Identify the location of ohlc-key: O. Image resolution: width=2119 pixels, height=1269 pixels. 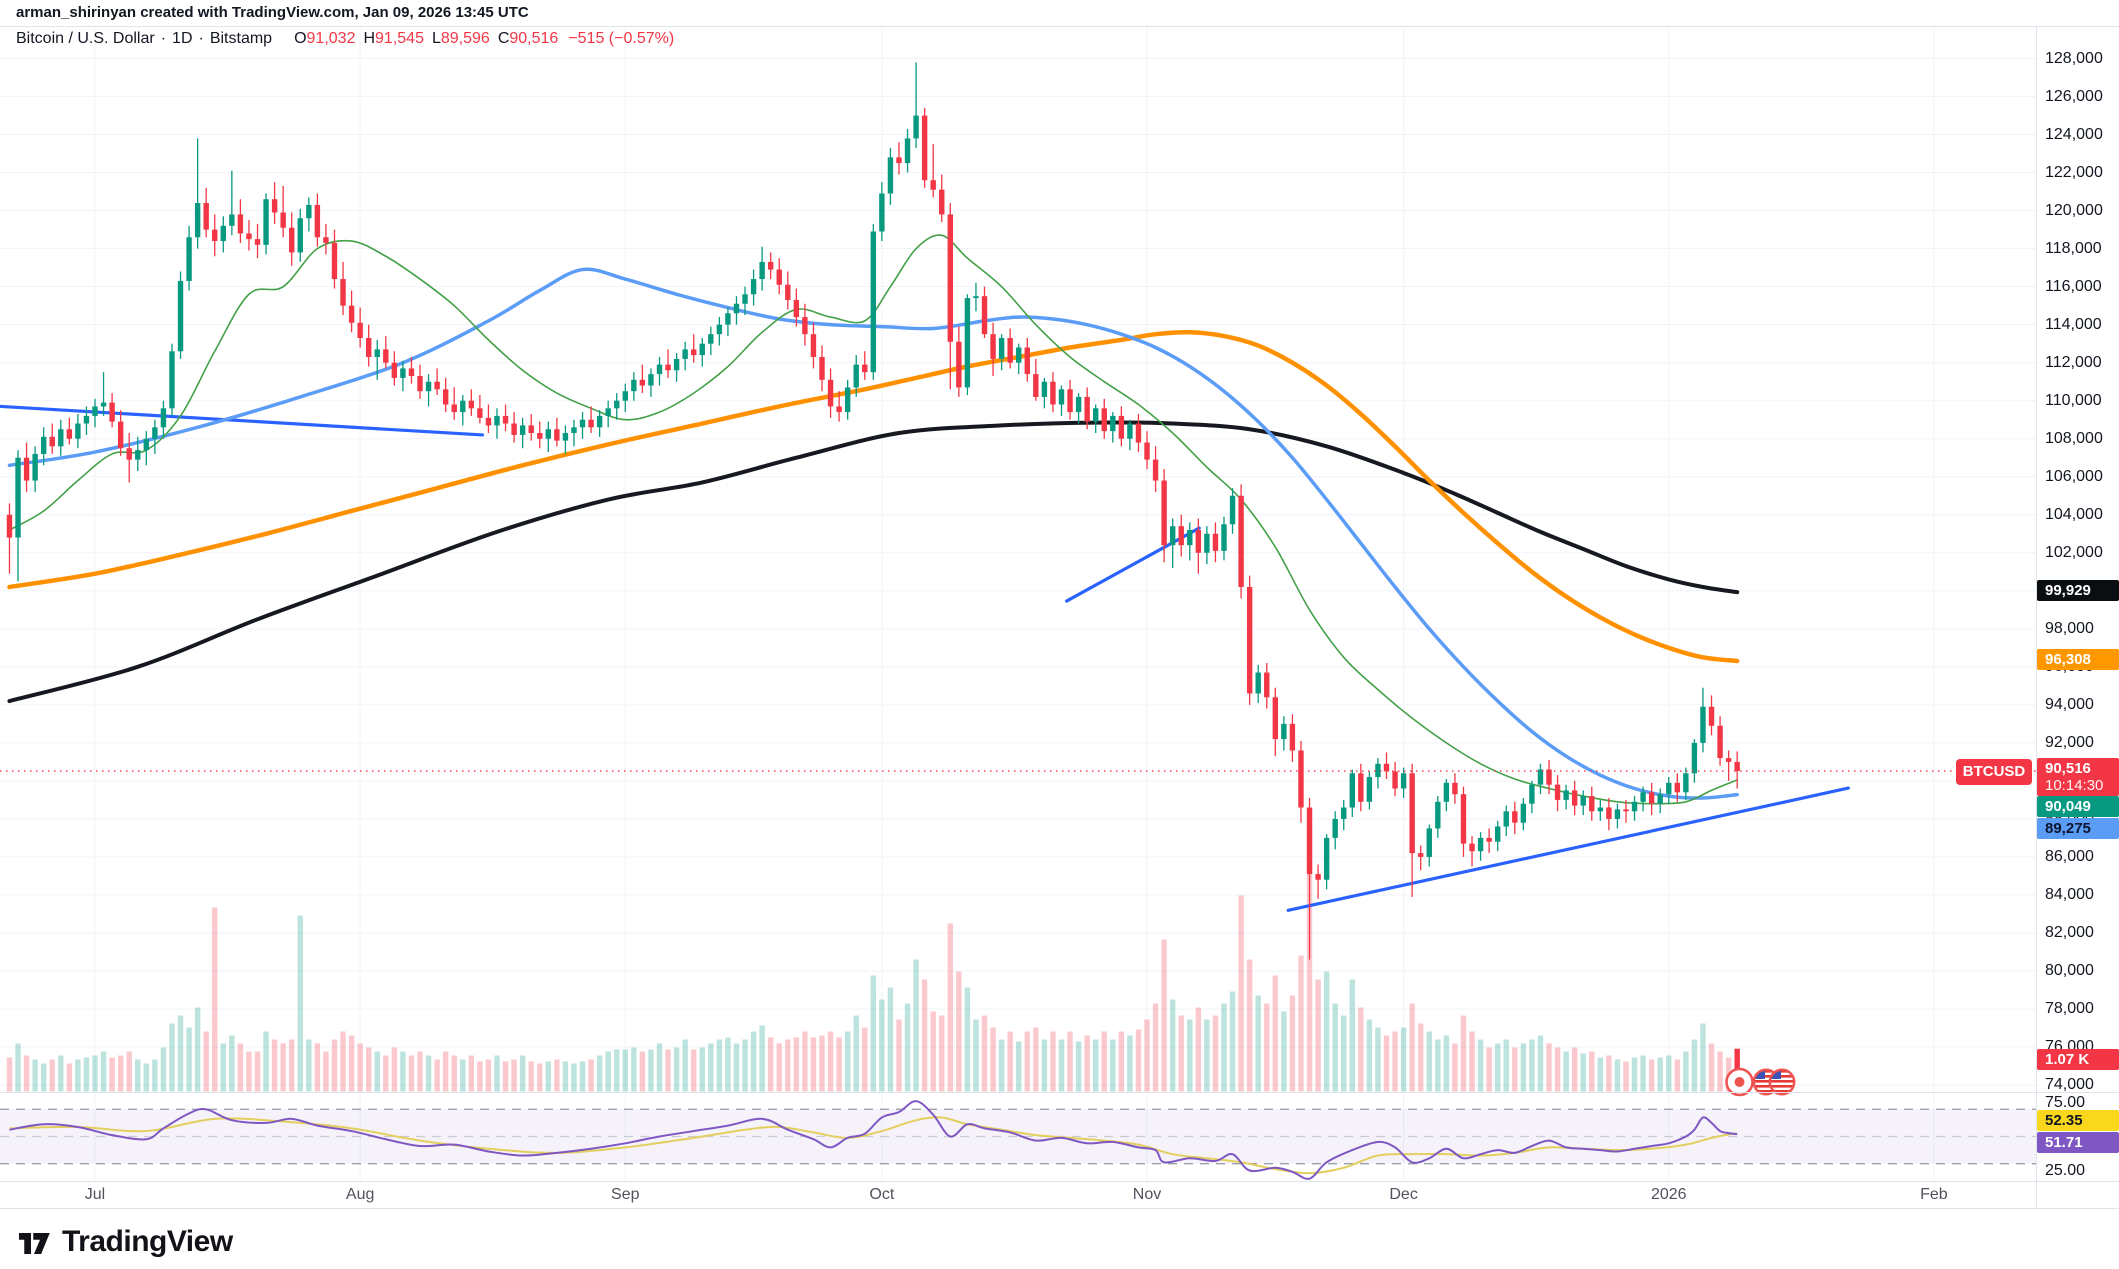
(300, 38).